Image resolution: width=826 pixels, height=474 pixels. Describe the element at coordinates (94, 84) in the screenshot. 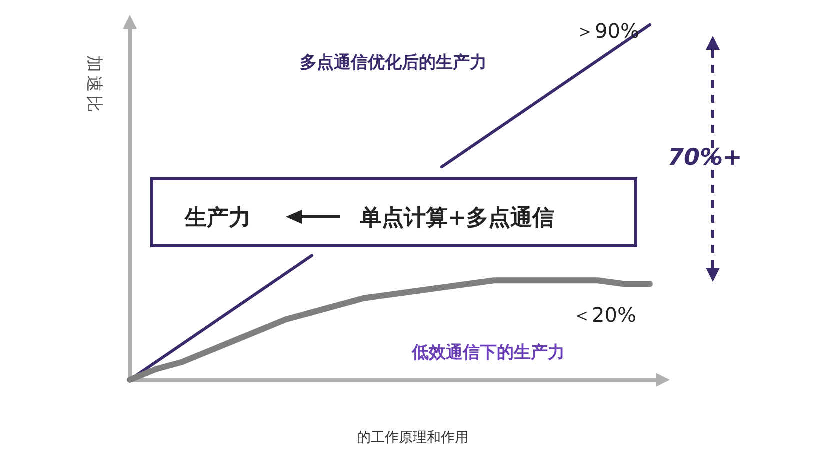

I see `y-axis-title: 加速比` at that location.